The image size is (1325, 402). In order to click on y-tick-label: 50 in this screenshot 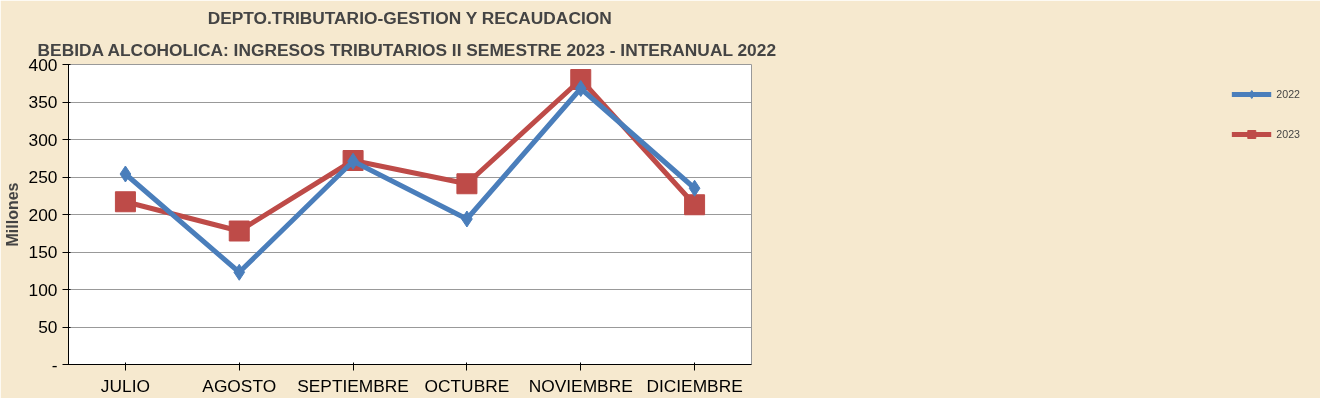, I will do `click(48, 327)`.